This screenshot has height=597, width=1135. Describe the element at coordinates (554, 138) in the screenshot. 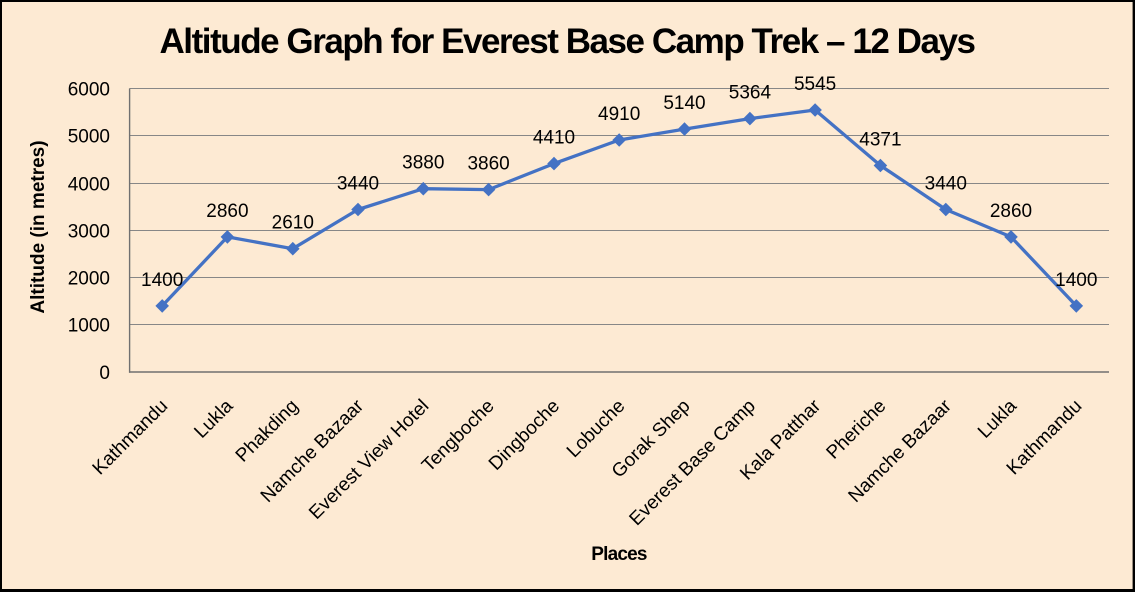

I see `svg-text: 4410` at that location.